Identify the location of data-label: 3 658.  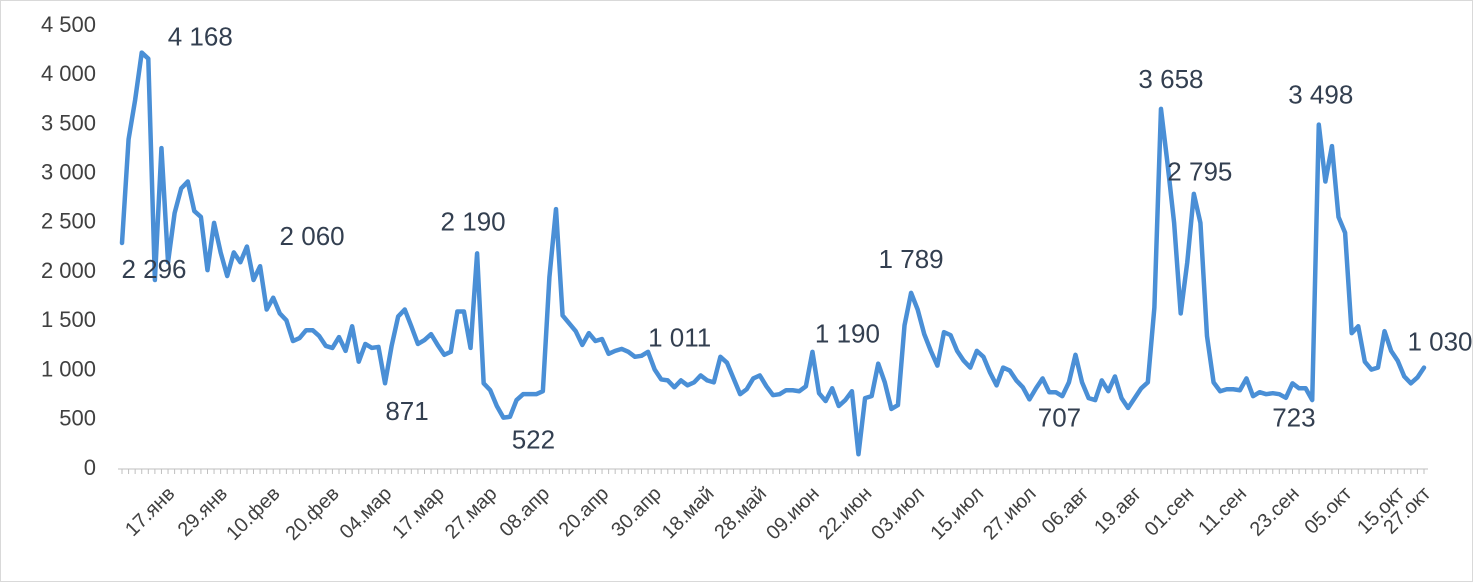
(1170, 79).